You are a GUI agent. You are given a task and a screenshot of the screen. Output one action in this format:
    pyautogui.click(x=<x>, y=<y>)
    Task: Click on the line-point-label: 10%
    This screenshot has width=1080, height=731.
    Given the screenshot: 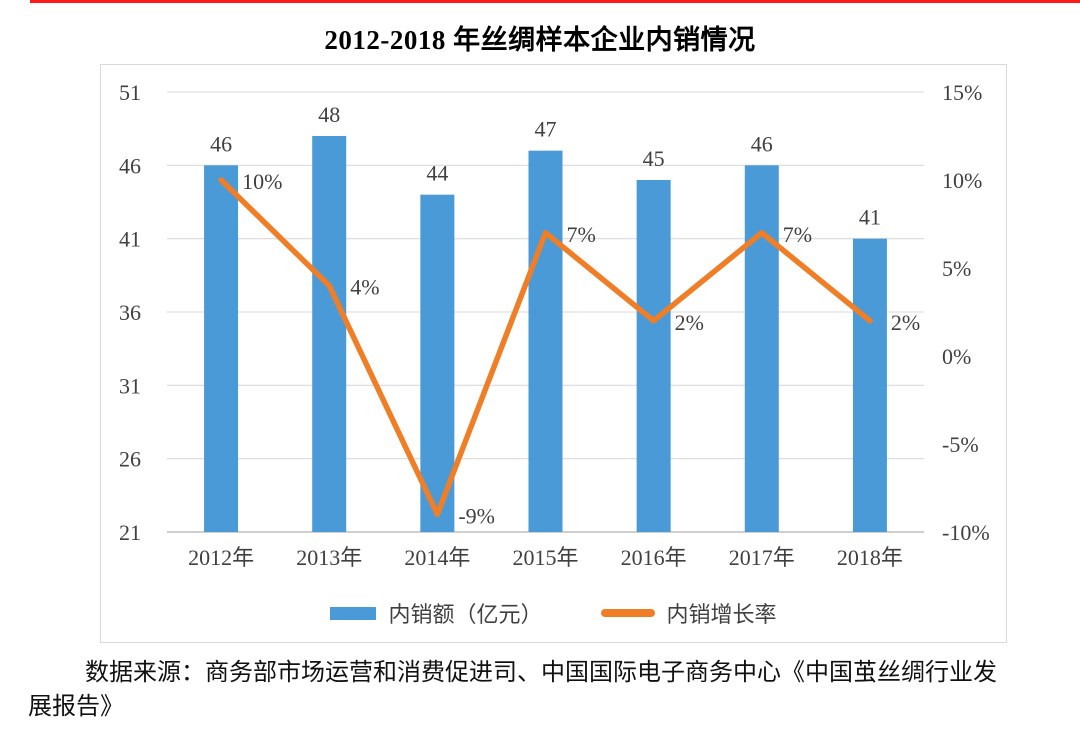 What is the action you would take?
    pyautogui.click(x=262, y=181)
    